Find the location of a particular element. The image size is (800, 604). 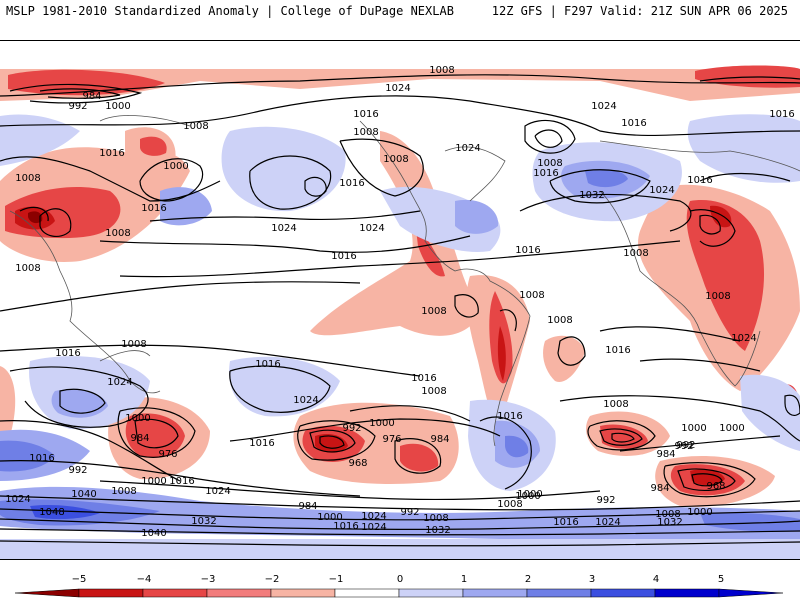

colorbar-label: −3 is located at coordinates (208, 579).